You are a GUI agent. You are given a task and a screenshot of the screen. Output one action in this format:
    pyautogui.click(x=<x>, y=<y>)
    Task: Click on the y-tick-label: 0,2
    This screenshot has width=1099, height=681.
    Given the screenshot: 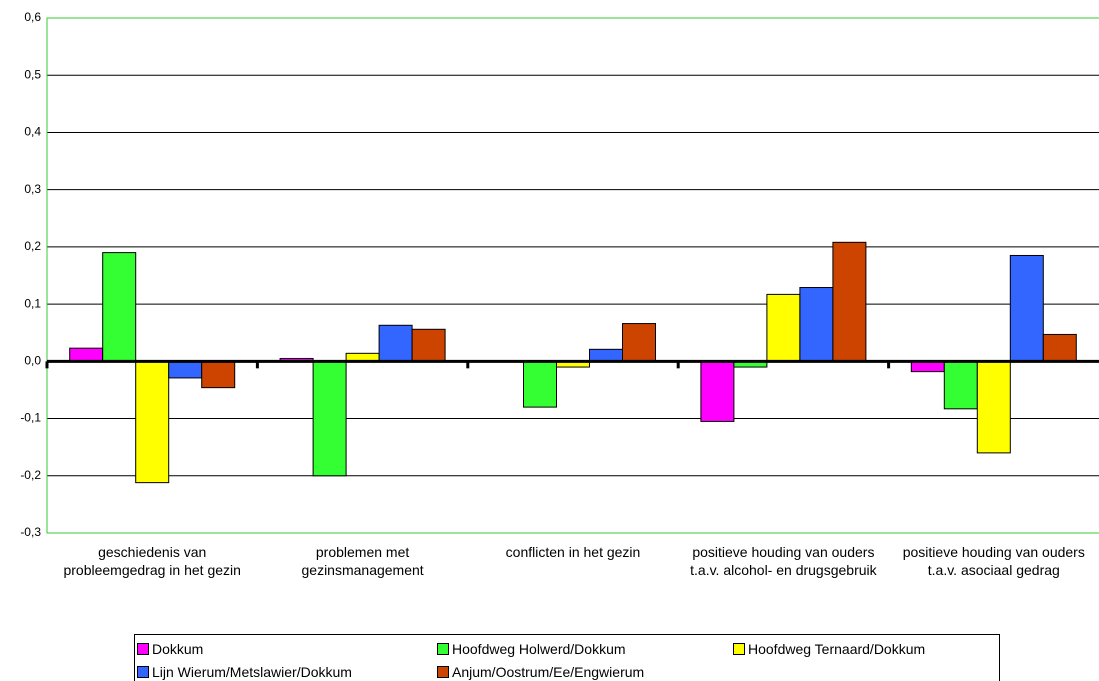 What is the action you would take?
    pyautogui.click(x=32, y=246)
    